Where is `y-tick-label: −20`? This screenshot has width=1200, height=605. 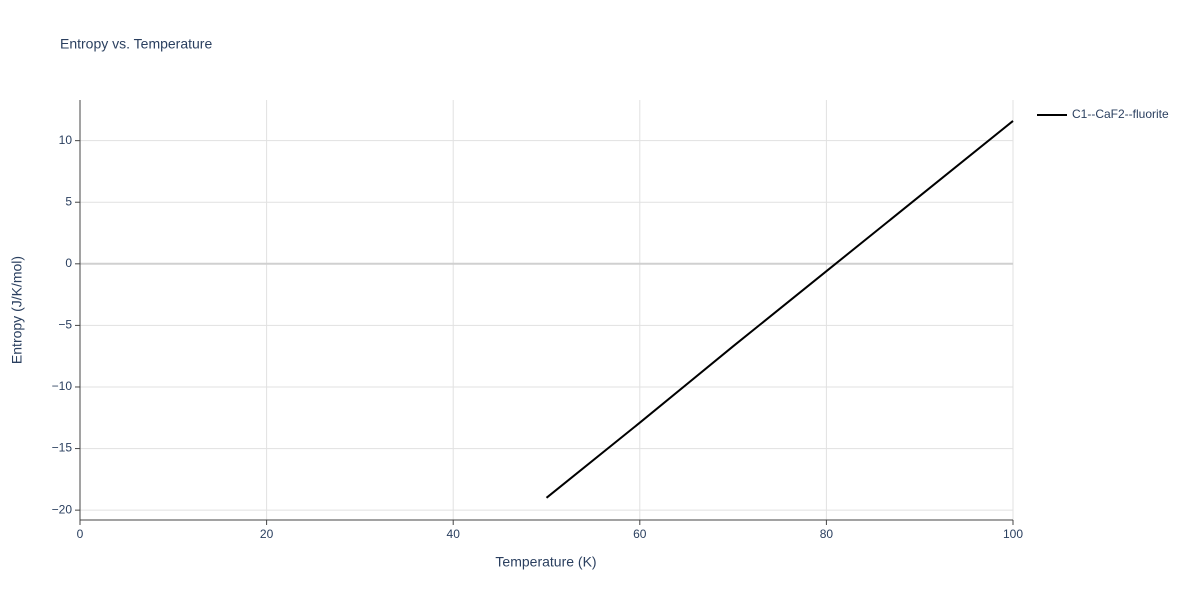
y-tick-label: −20 is located at coordinates (62, 509).